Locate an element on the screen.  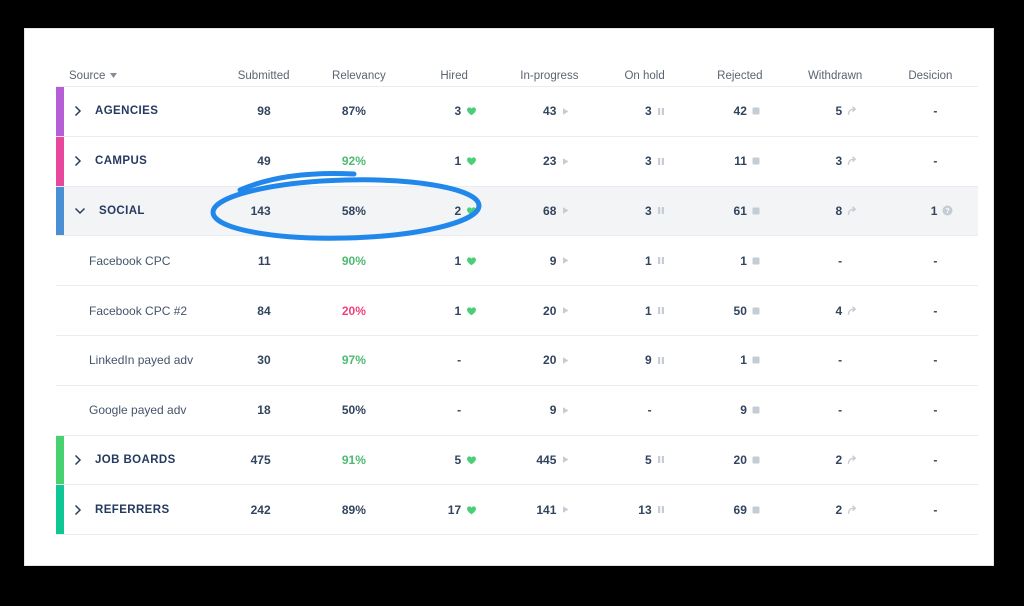
column-header-on-hold: On hold is located at coordinates (644, 76).